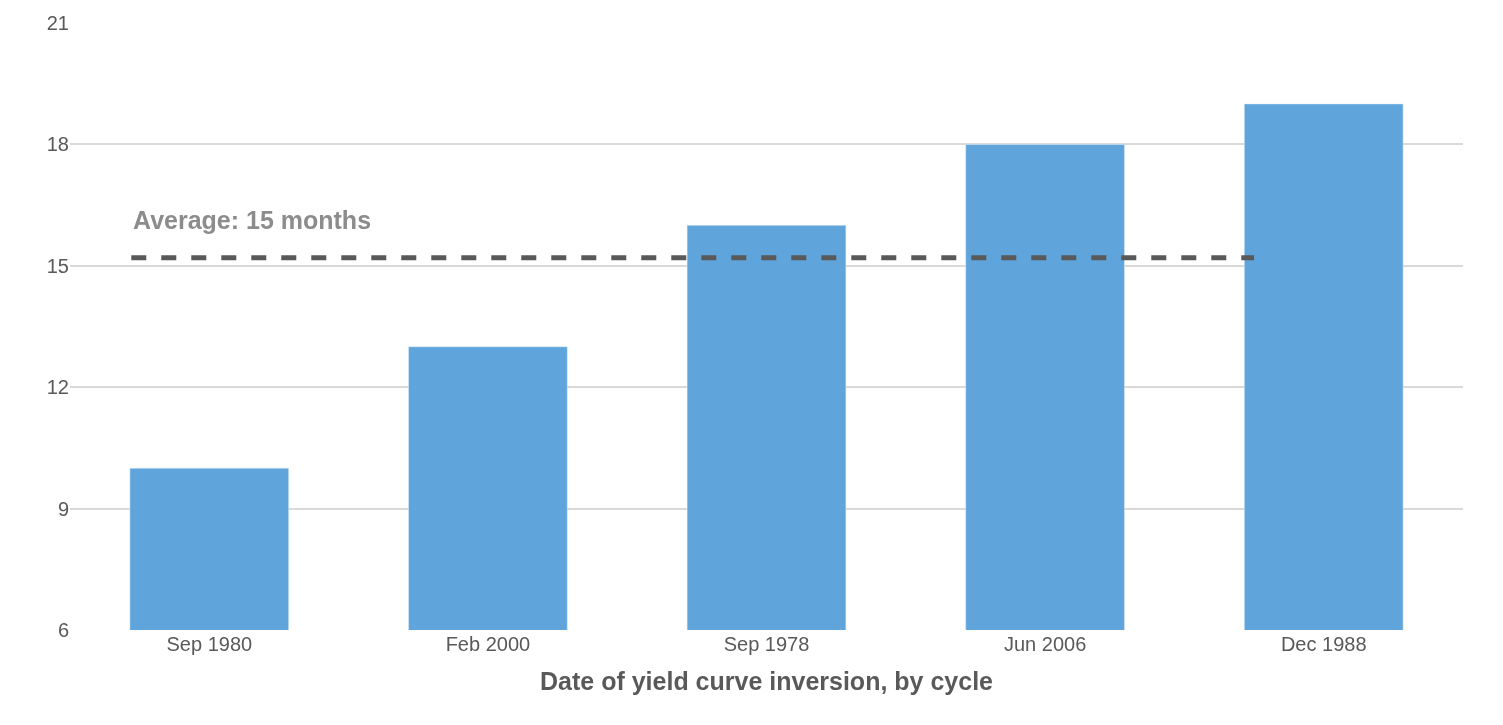 The width and height of the screenshot is (1503, 725). Describe the element at coordinates (63, 630) in the screenshot. I see `y-tick-label: 6` at that location.